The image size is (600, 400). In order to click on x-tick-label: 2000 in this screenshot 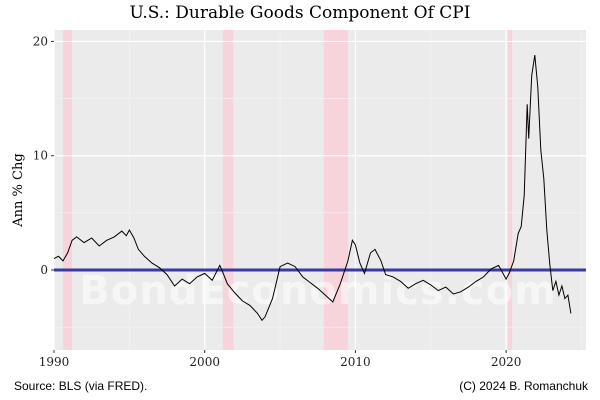, I will do `click(204, 362)`.